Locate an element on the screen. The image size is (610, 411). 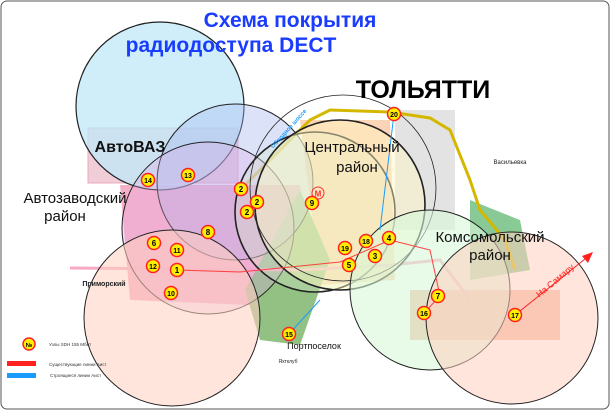
district-central-line2: район is located at coordinates (357, 167).